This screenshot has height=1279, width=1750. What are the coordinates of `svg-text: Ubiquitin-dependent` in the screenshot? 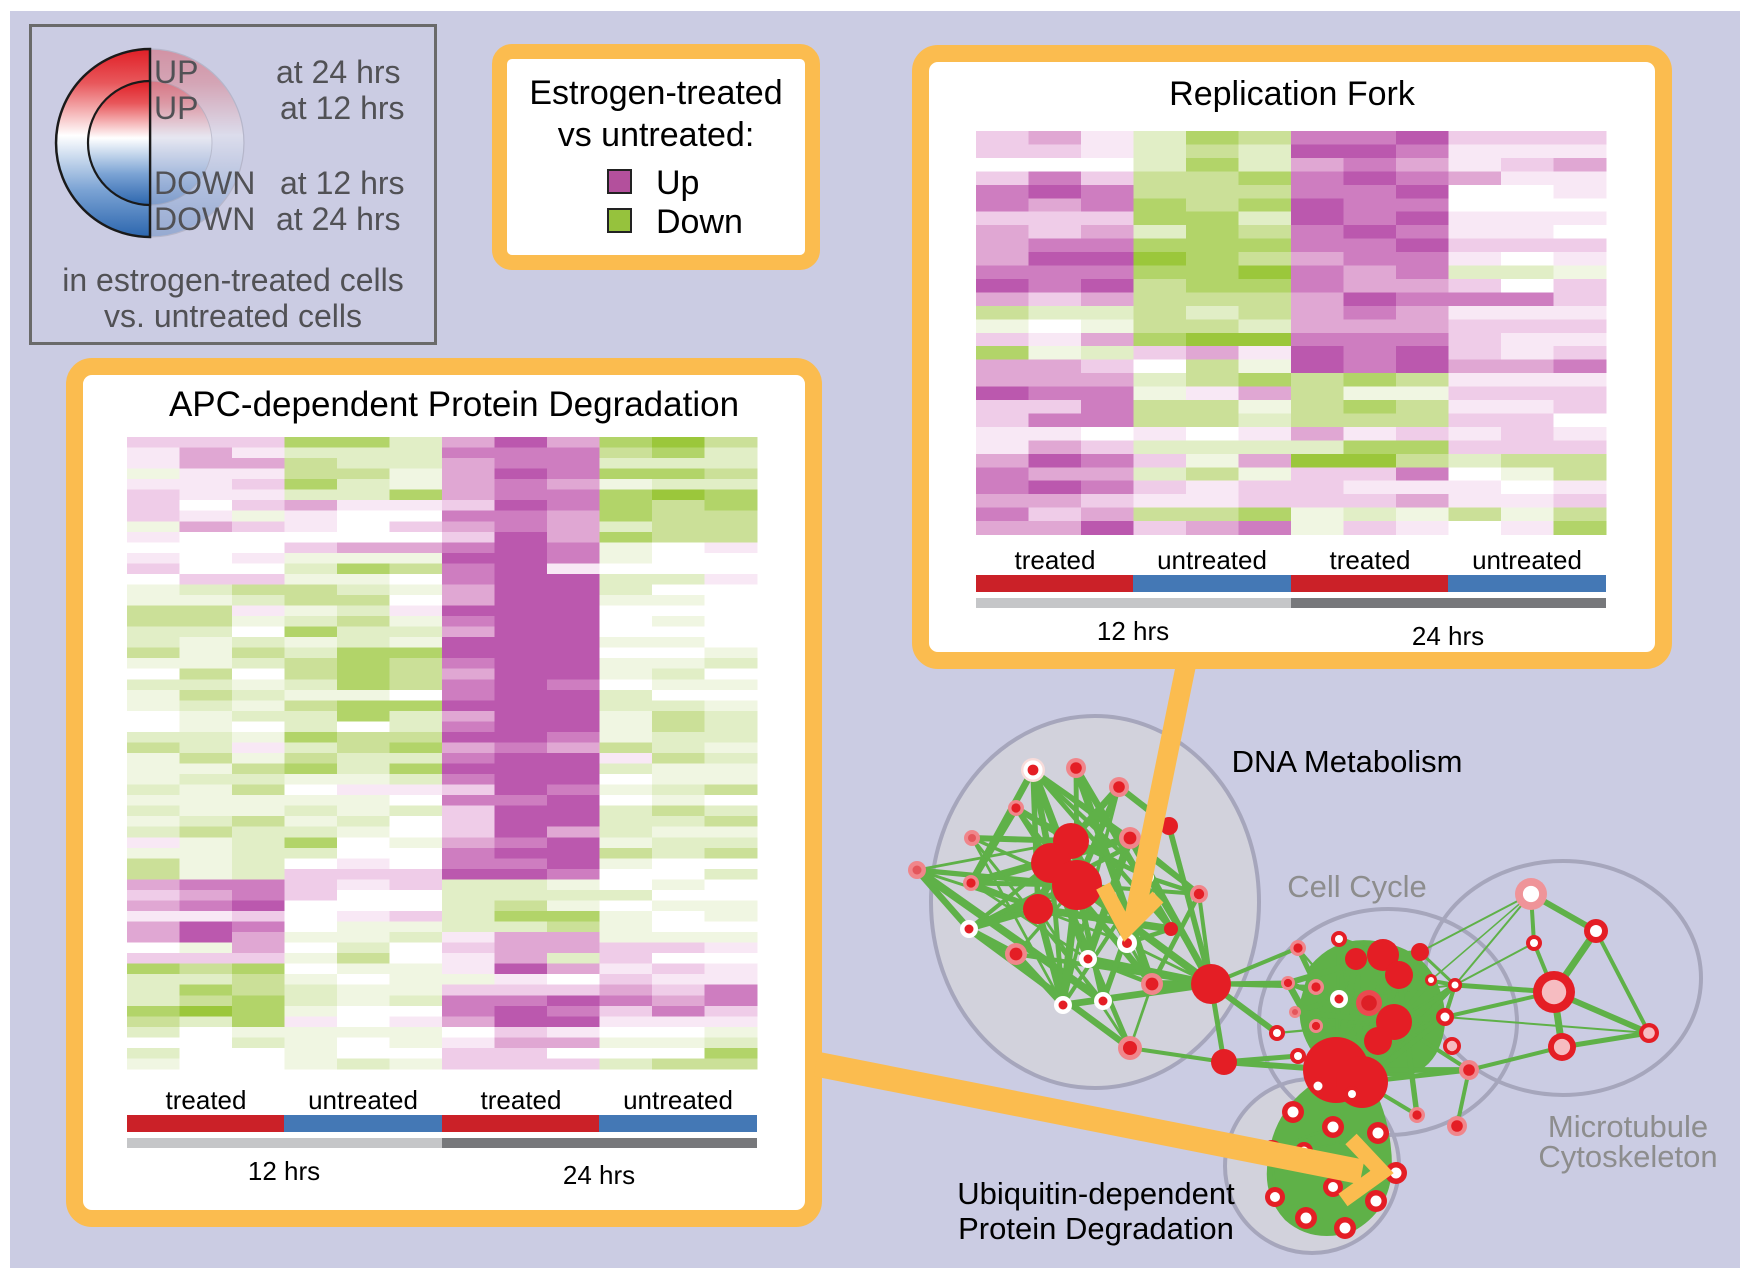 It's located at (1096, 1193).